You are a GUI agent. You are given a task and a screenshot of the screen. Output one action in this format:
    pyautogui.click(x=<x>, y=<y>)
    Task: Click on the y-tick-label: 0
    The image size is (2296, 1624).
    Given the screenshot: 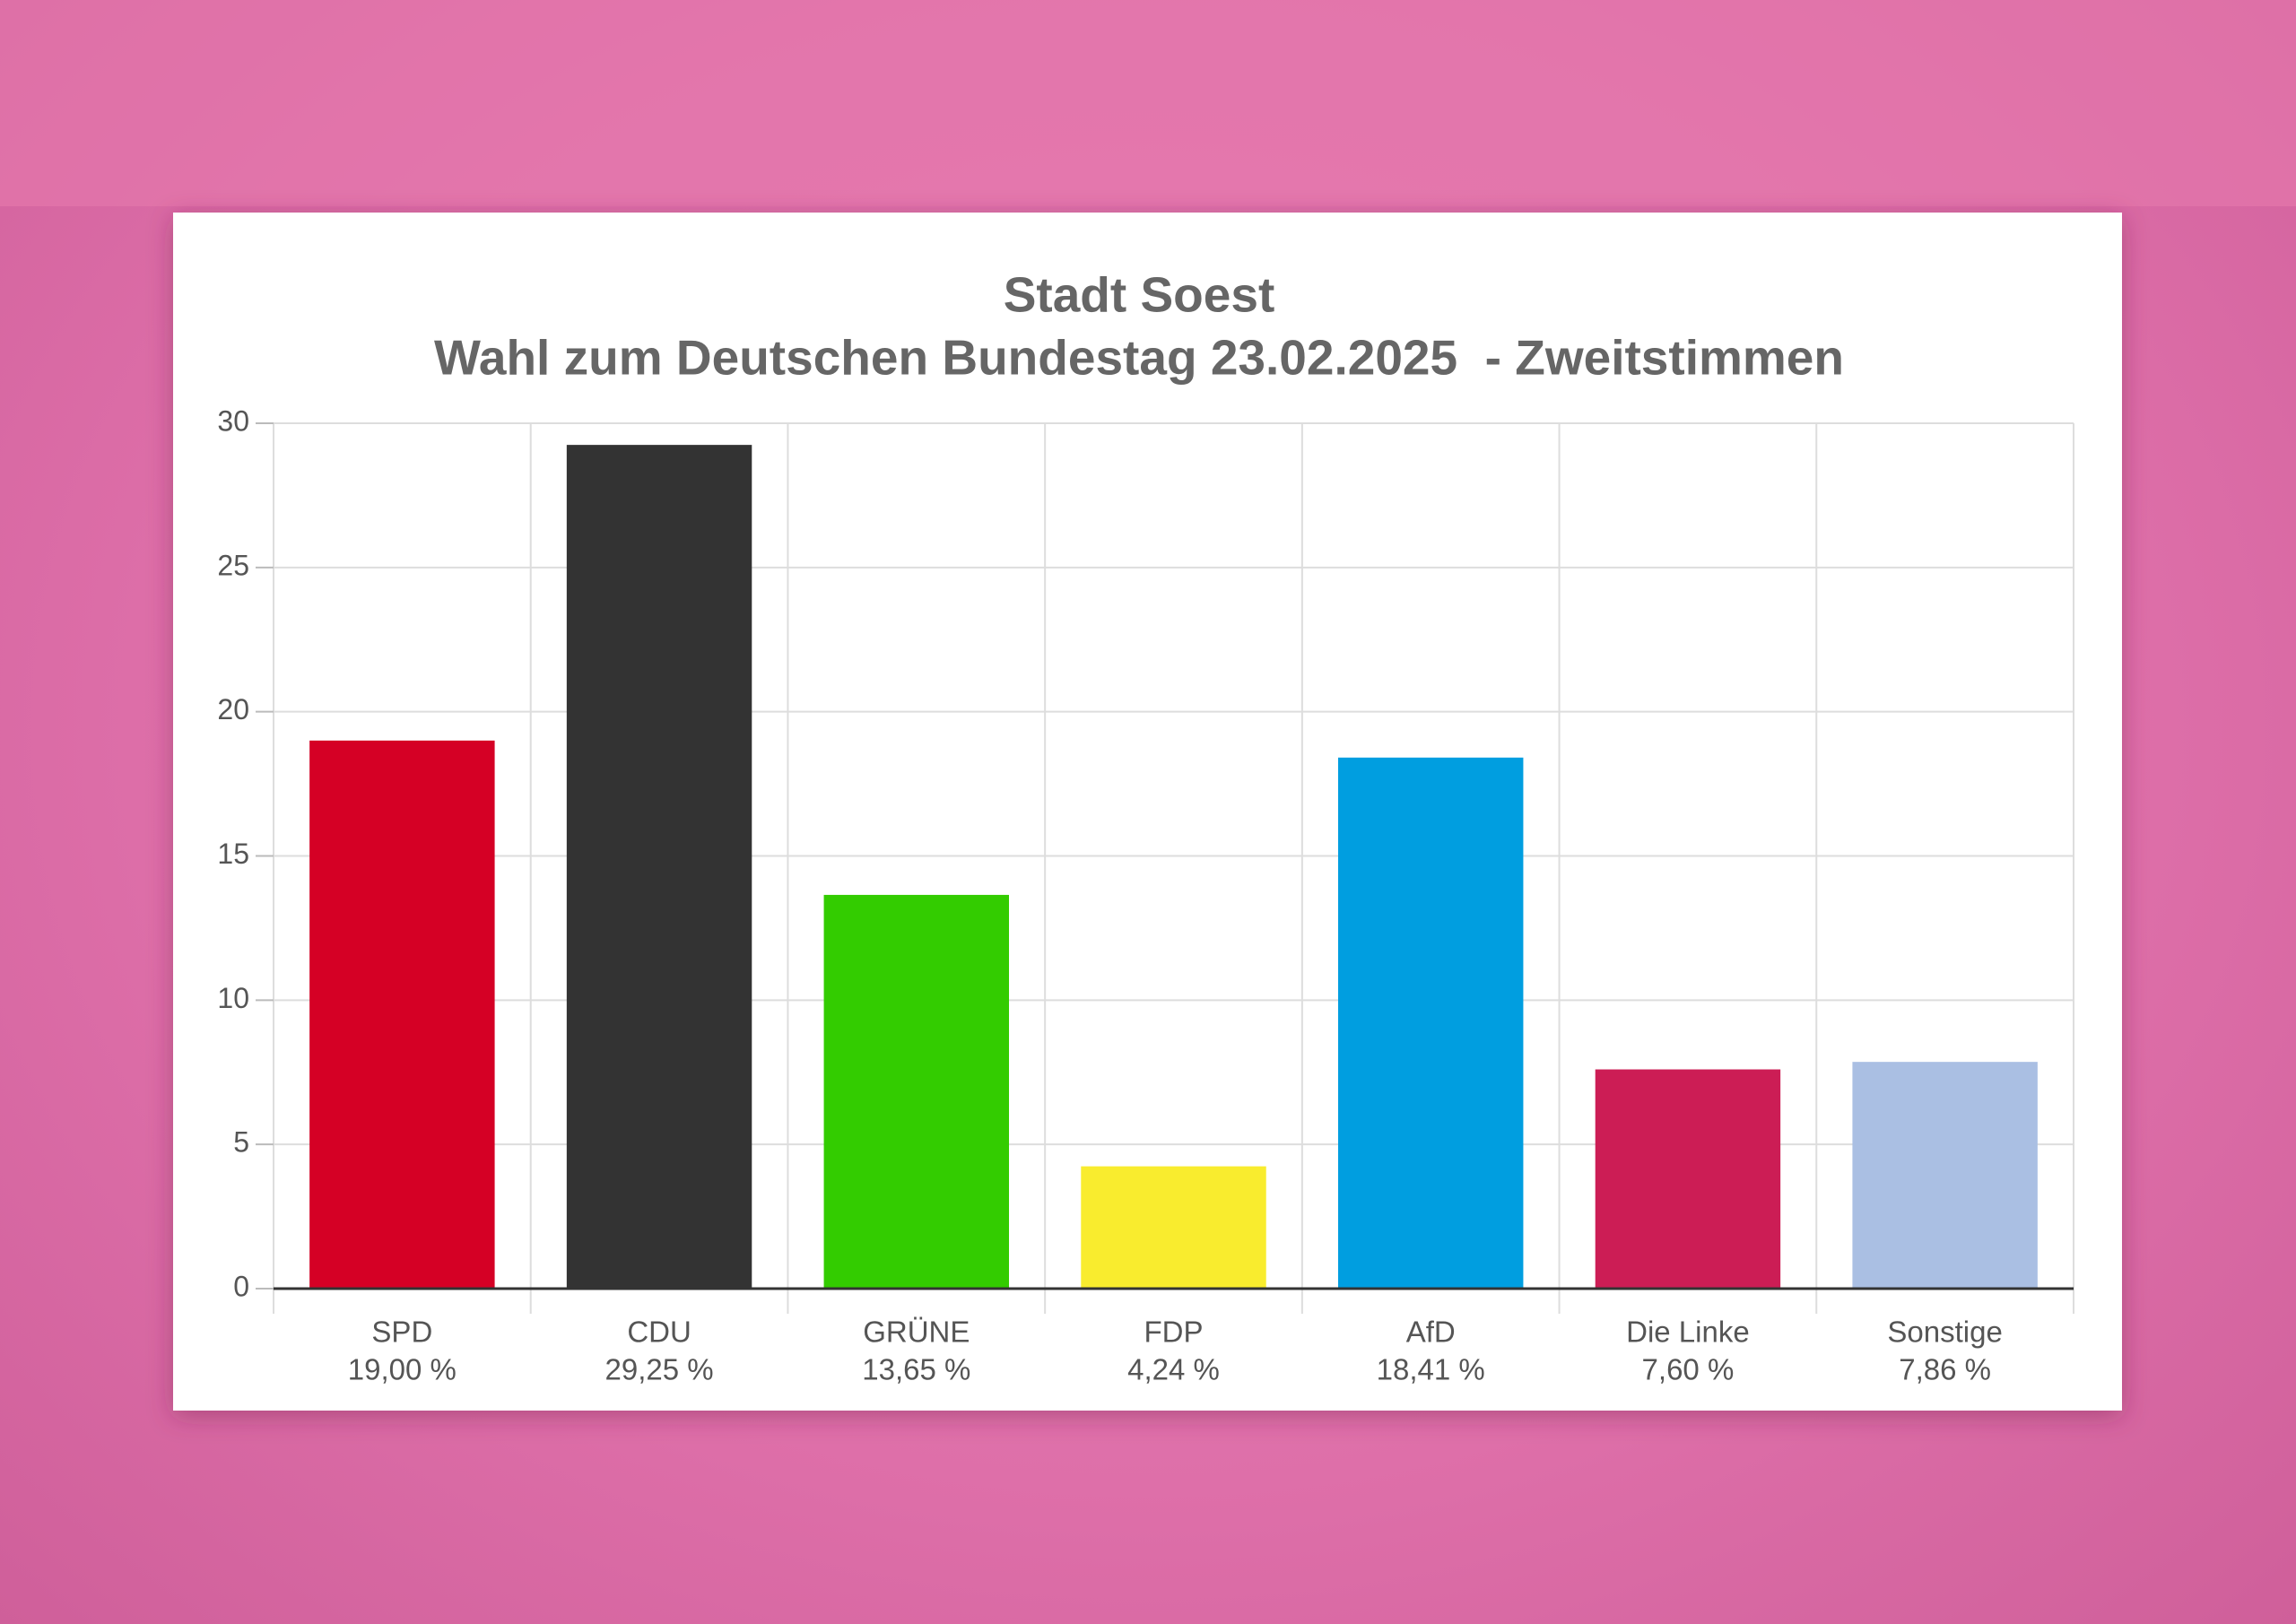 What is the action you would take?
    pyautogui.click(x=241, y=1286)
    